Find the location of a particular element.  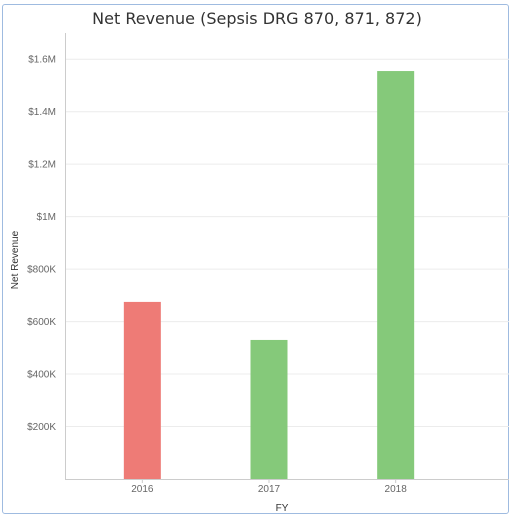

y-tick-label: $1.2M is located at coordinates (42, 165).